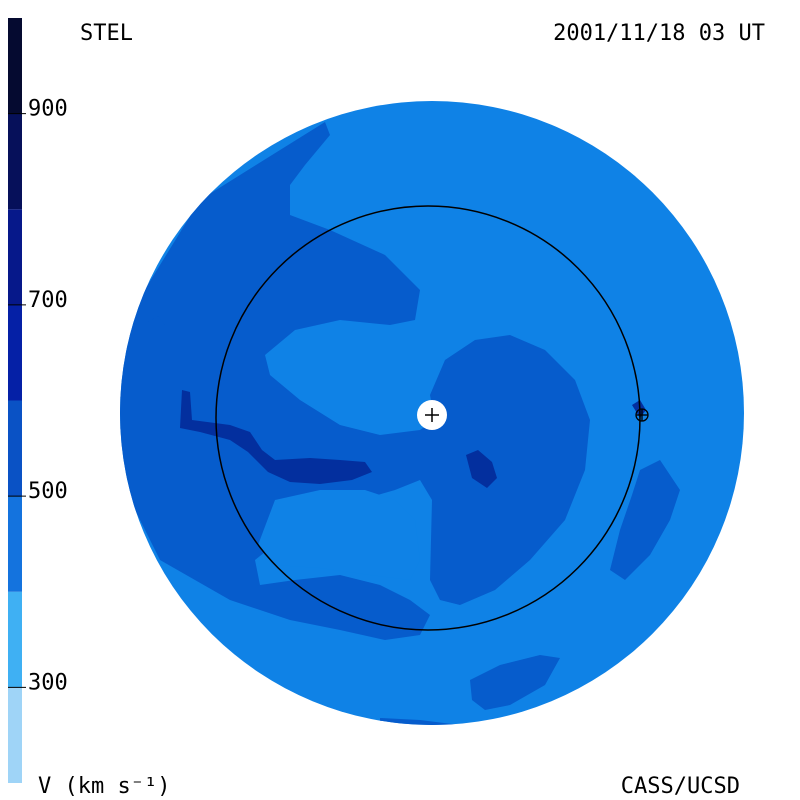  I want to click on units-label: V (km s⁻¹), so click(104, 786).